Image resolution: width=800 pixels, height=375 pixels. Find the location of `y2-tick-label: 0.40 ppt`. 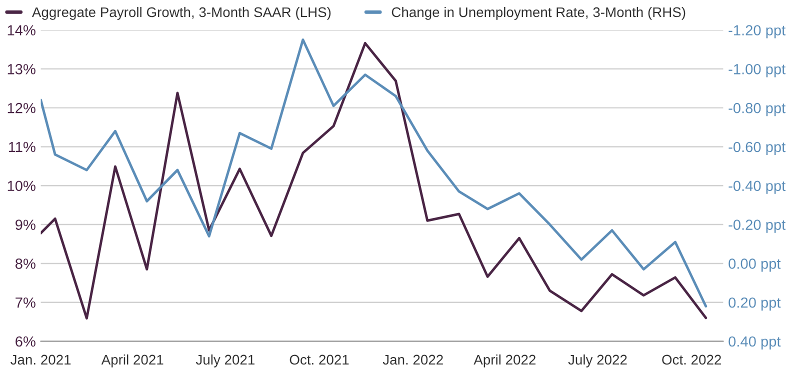

y2-tick-label: 0.40 ppt is located at coordinates (754, 343).